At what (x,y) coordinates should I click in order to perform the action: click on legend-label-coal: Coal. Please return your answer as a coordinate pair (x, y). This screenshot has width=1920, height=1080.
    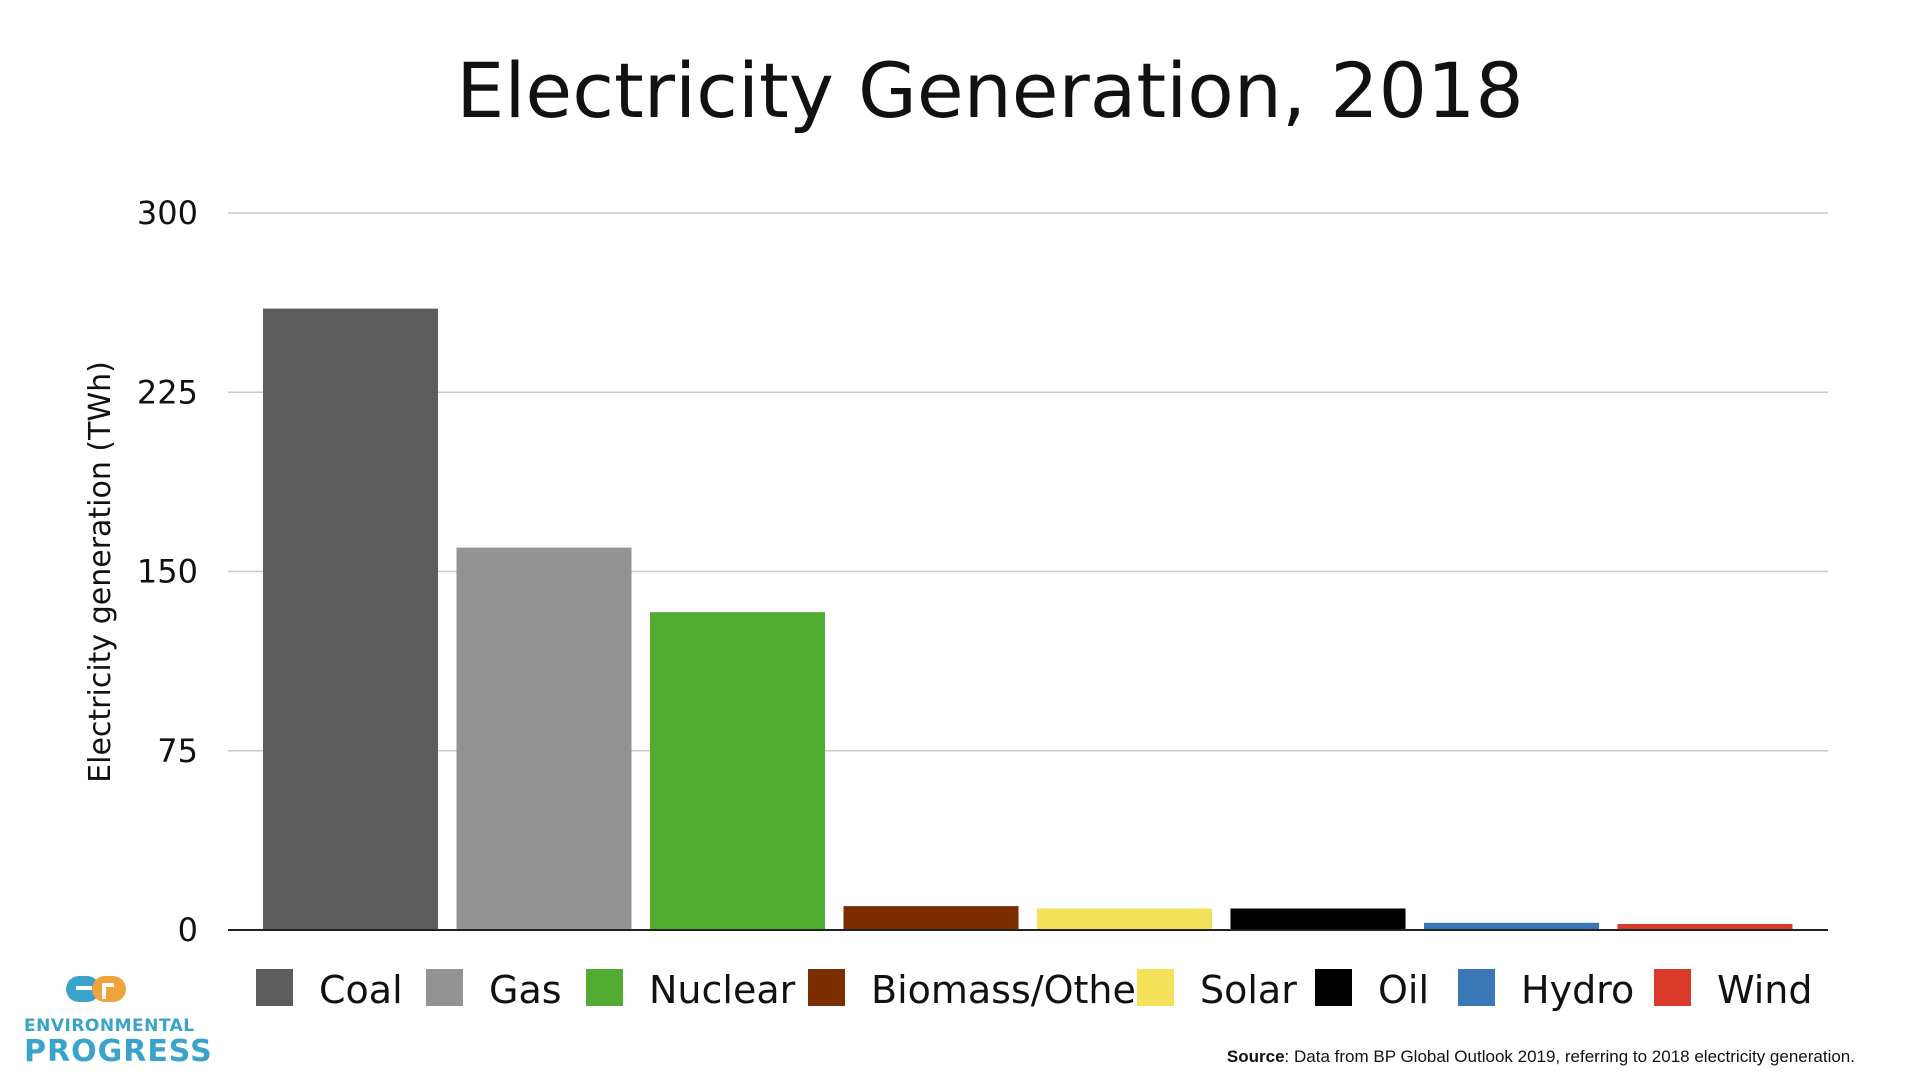
    Looking at the image, I should click on (361, 990).